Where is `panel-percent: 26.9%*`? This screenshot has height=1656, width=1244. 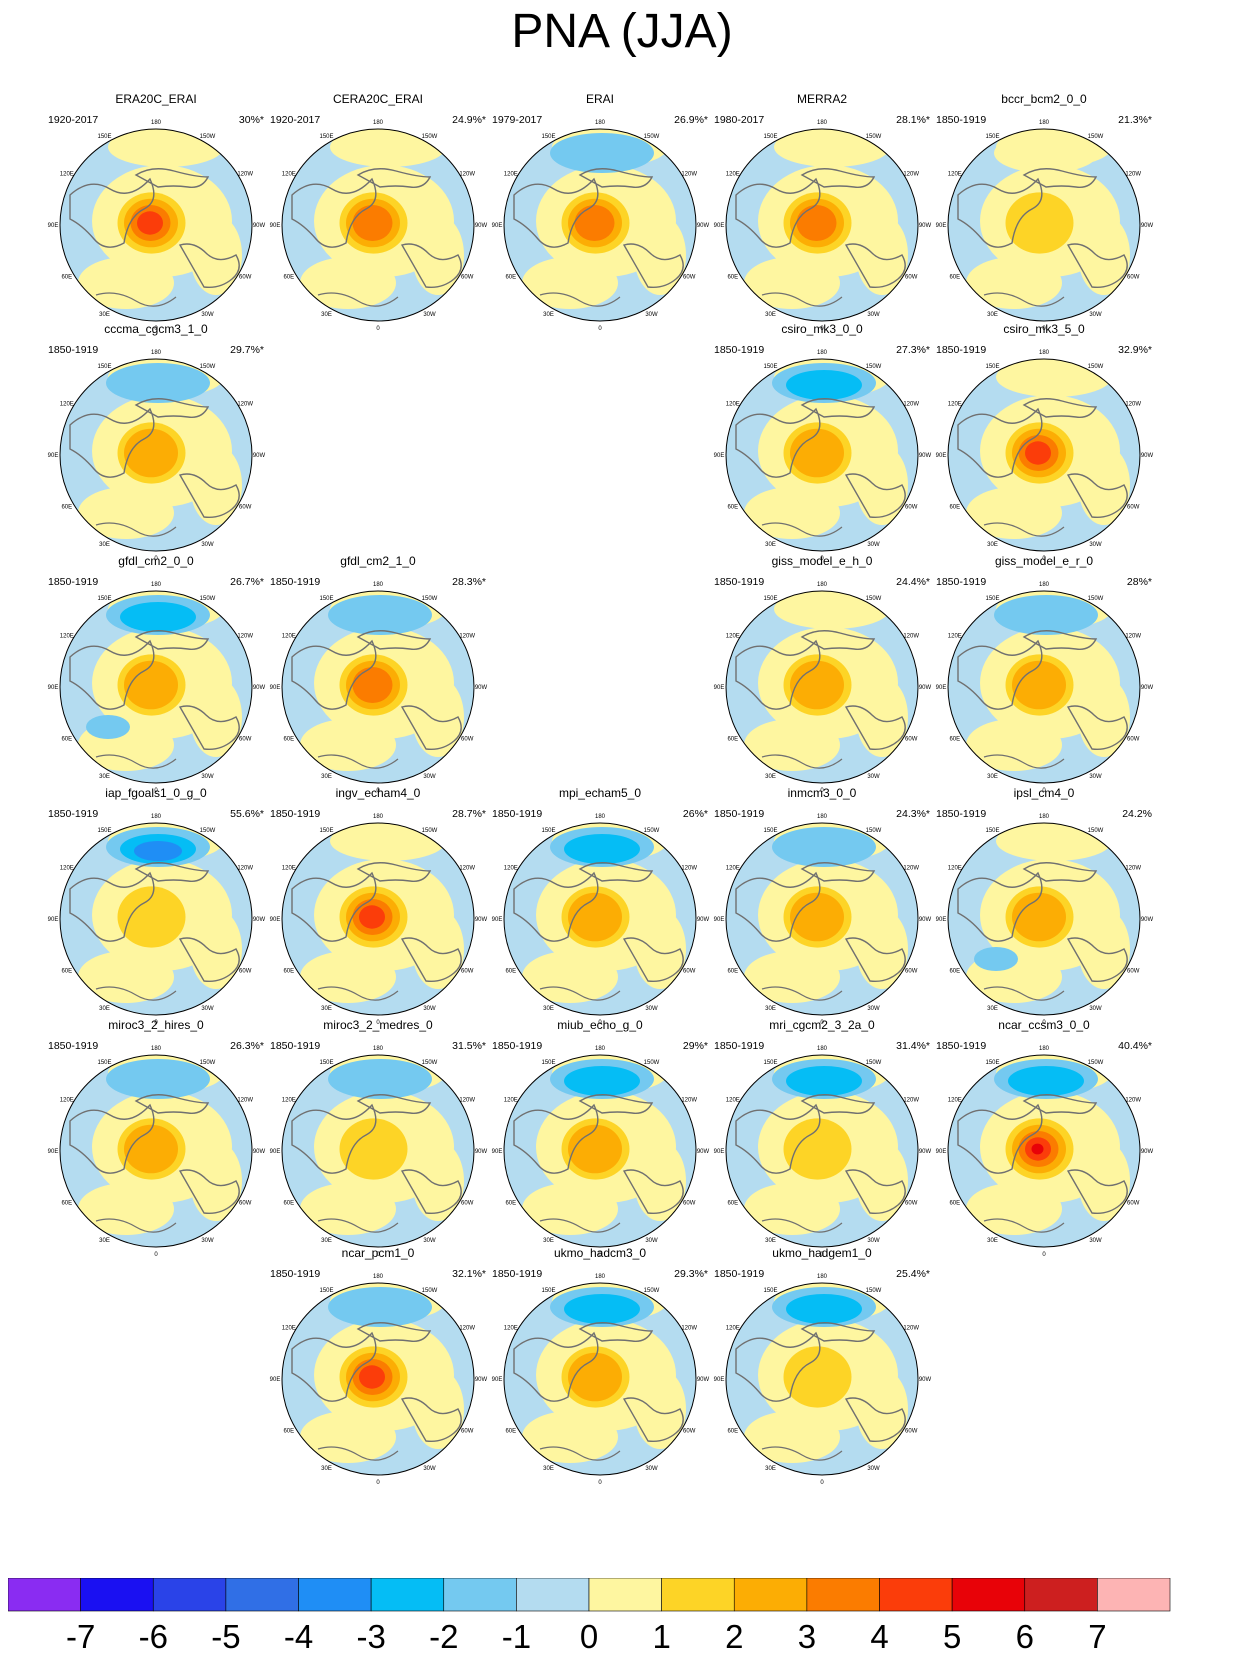
panel-percent: 26.9%* is located at coordinates (691, 120).